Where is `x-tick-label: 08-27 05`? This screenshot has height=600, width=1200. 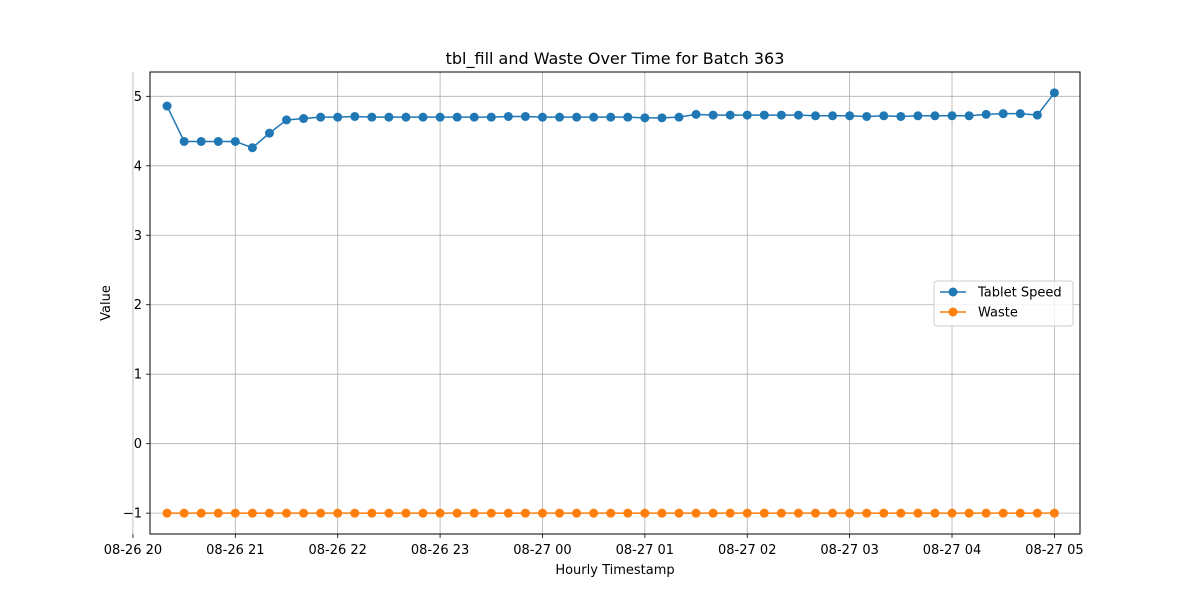 x-tick-label: 08-27 05 is located at coordinates (1054, 550).